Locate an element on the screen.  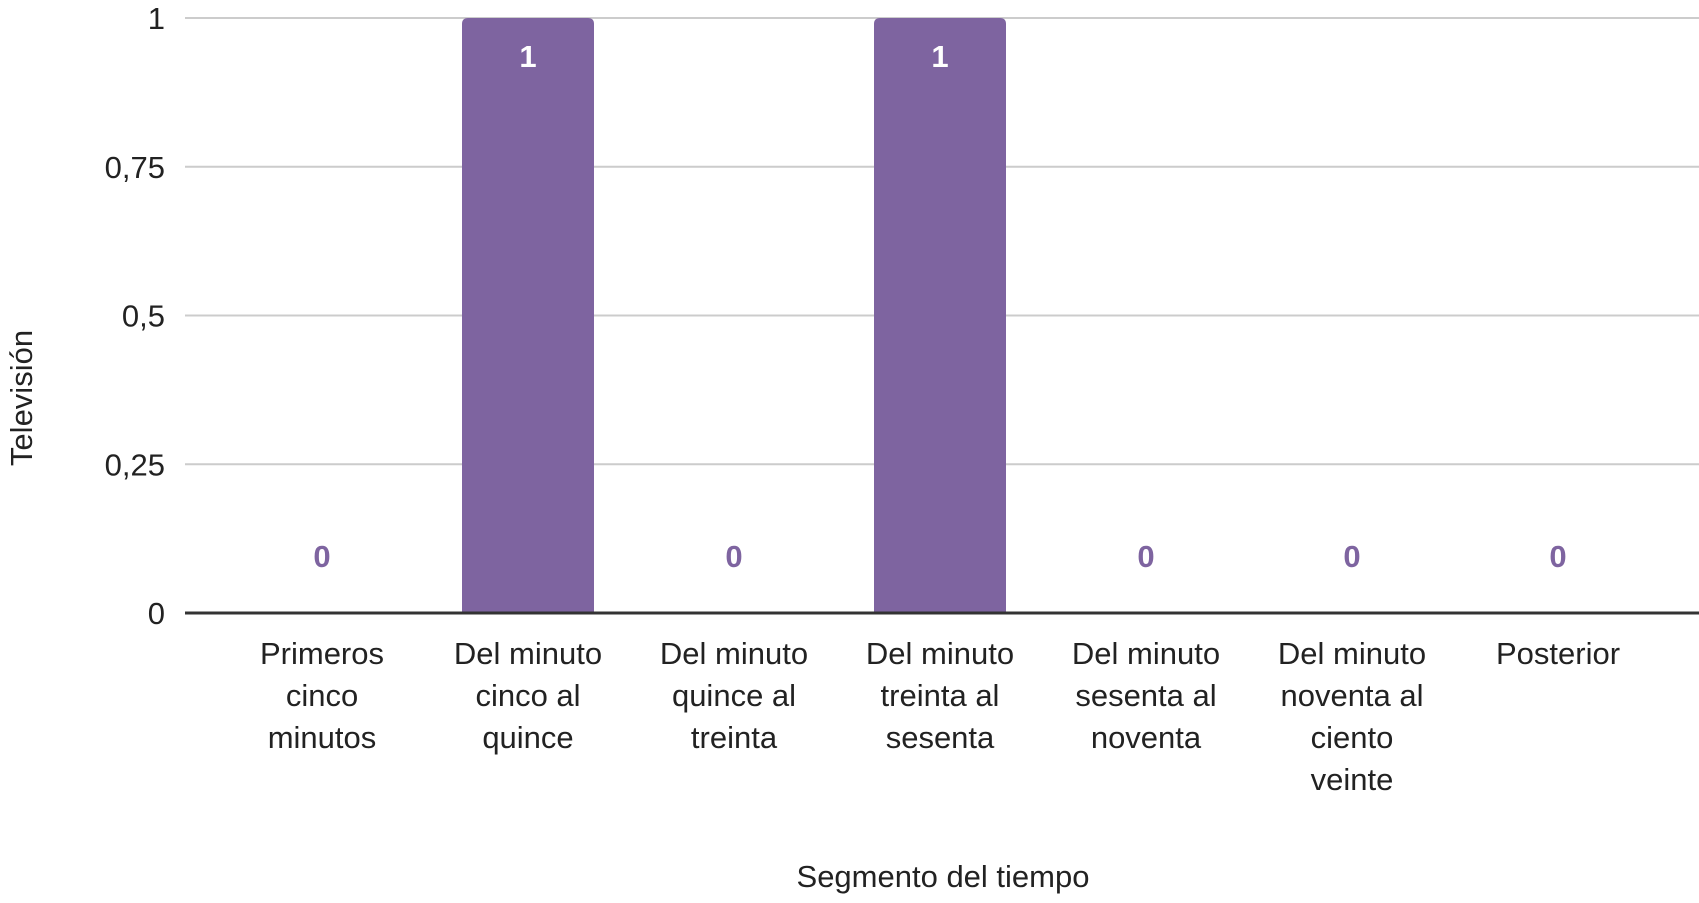
y-axis-ticks: 0 0,25 0,5 0,75 1 is located at coordinates (135, 316).